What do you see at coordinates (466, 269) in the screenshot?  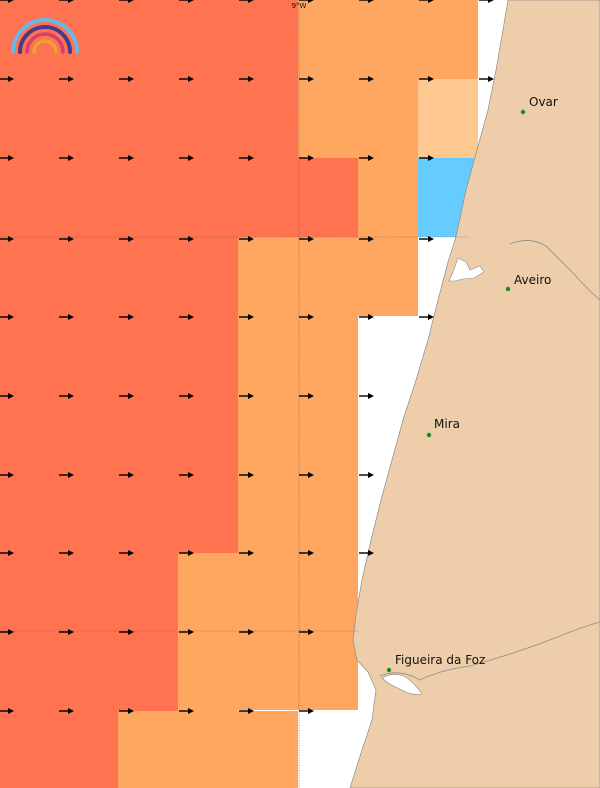 I see `lagoon` at bounding box center [466, 269].